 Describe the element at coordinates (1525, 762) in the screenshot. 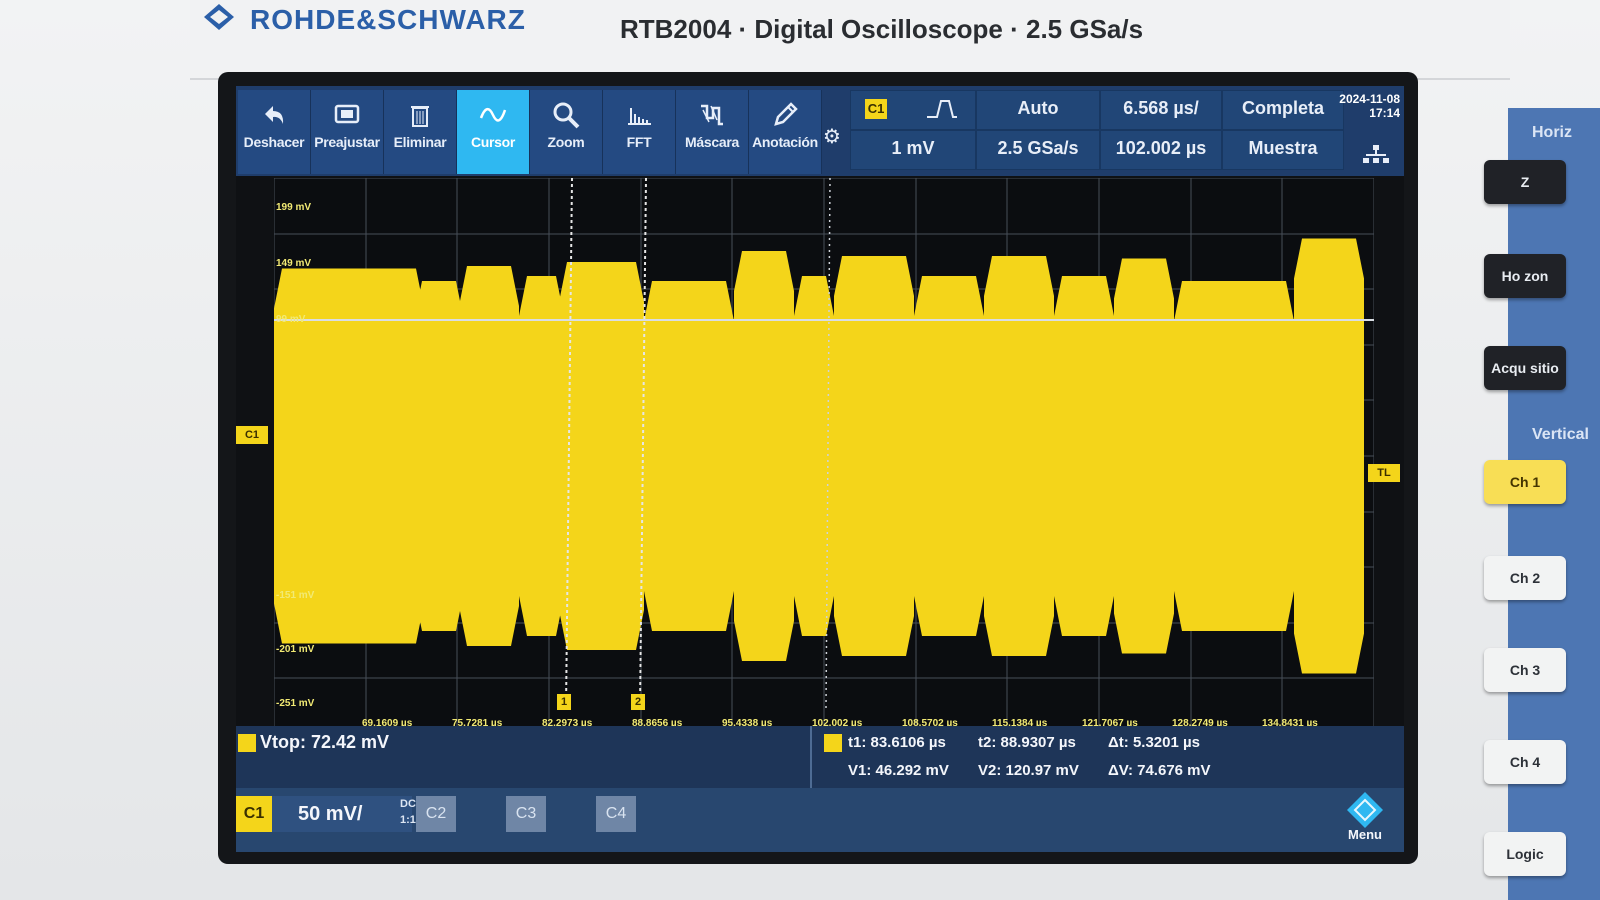

I see `ch4-hw-button: Ch 4` at that location.